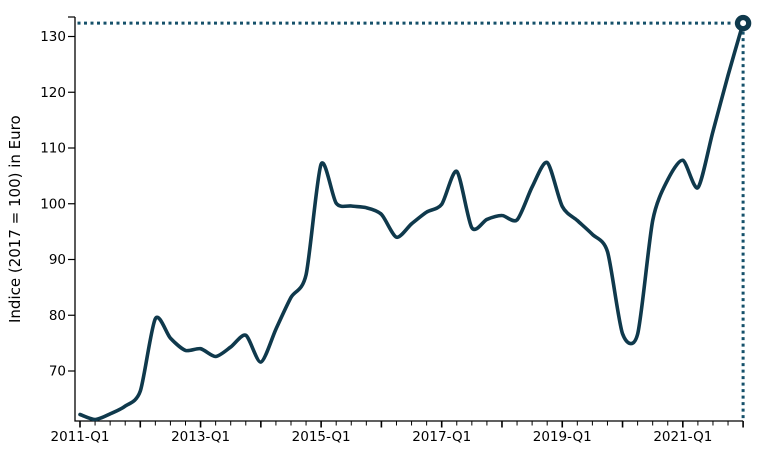 The image size is (769, 449). Describe the element at coordinates (57, 260) in the screenshot. I see `y-tick-label: 90` at that location.